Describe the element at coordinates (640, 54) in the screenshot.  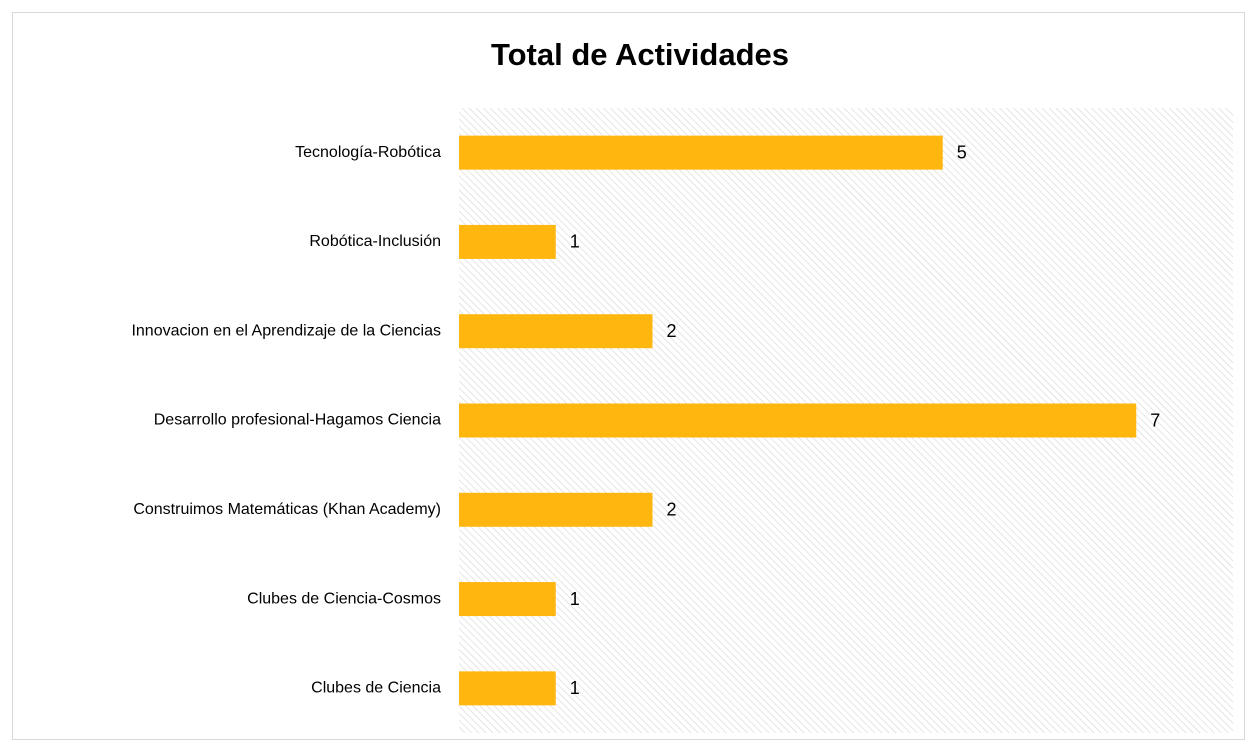
I see `chart-title: Total de Actividades` at that location.